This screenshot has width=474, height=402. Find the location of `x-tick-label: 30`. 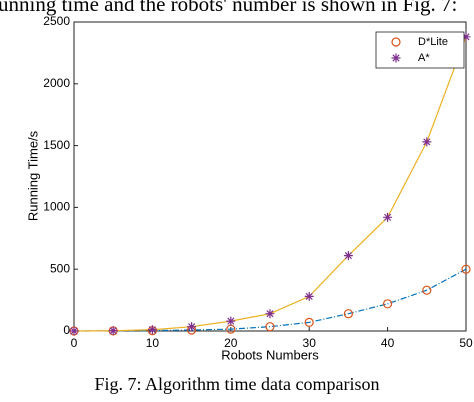

x-tick-label: 30 is located at coordinates (310, 343).